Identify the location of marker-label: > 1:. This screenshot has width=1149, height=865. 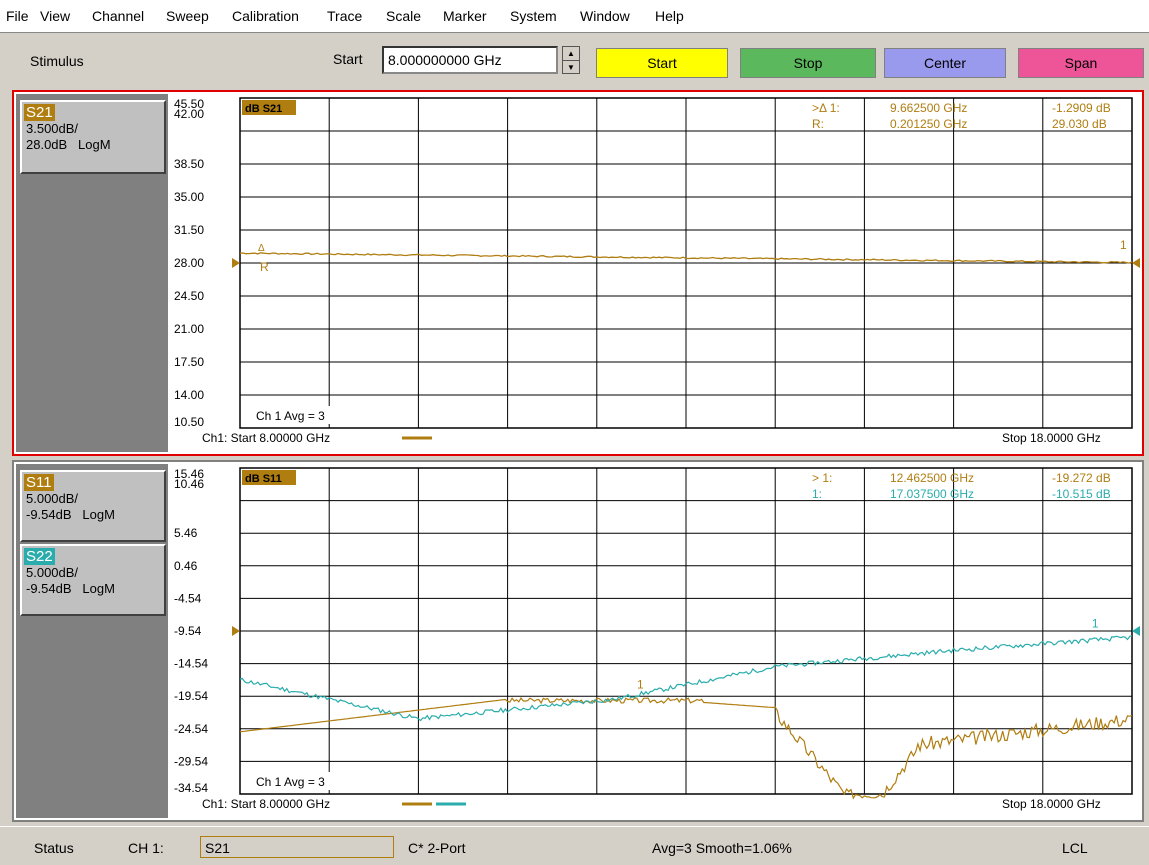
(822, 478).